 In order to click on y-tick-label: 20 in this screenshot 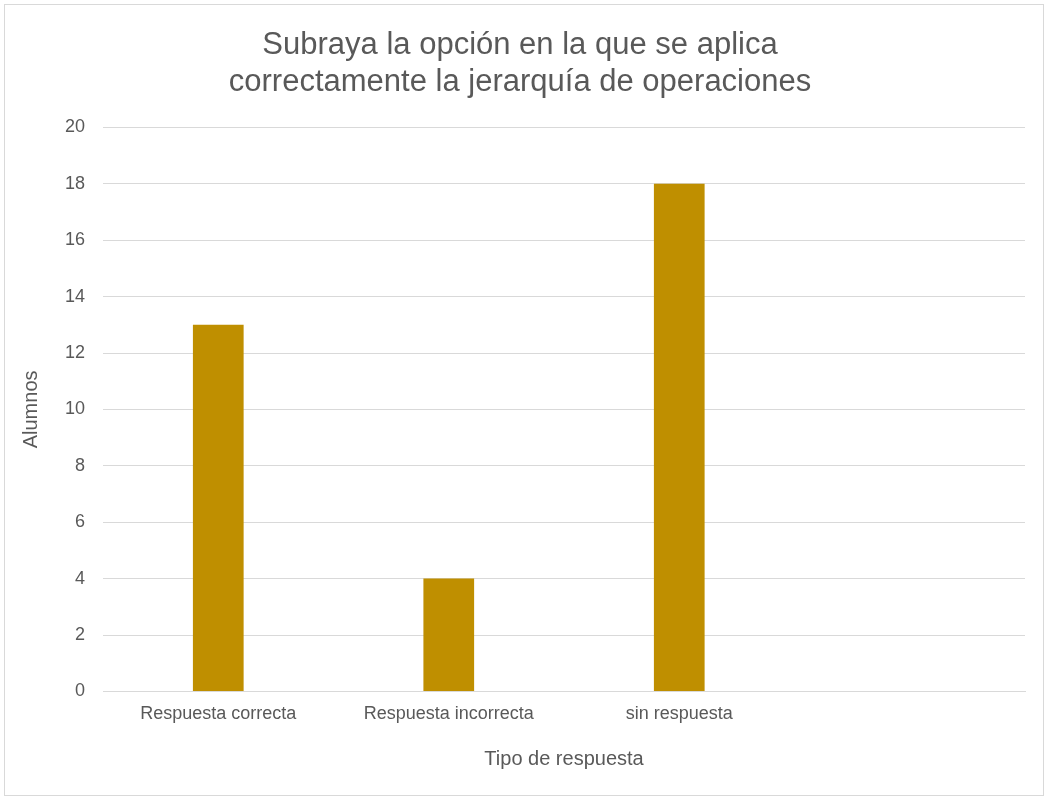, I will do `click(75, 126)`.